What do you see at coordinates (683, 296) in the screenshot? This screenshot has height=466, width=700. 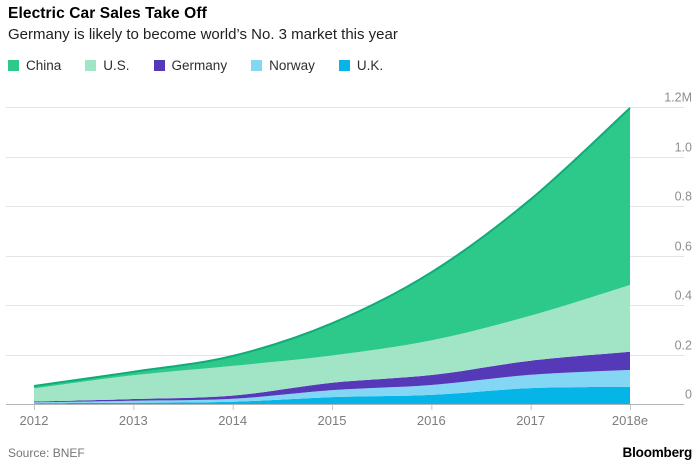 I see `svg-text: 0.4` at bounding box center [683, 296].